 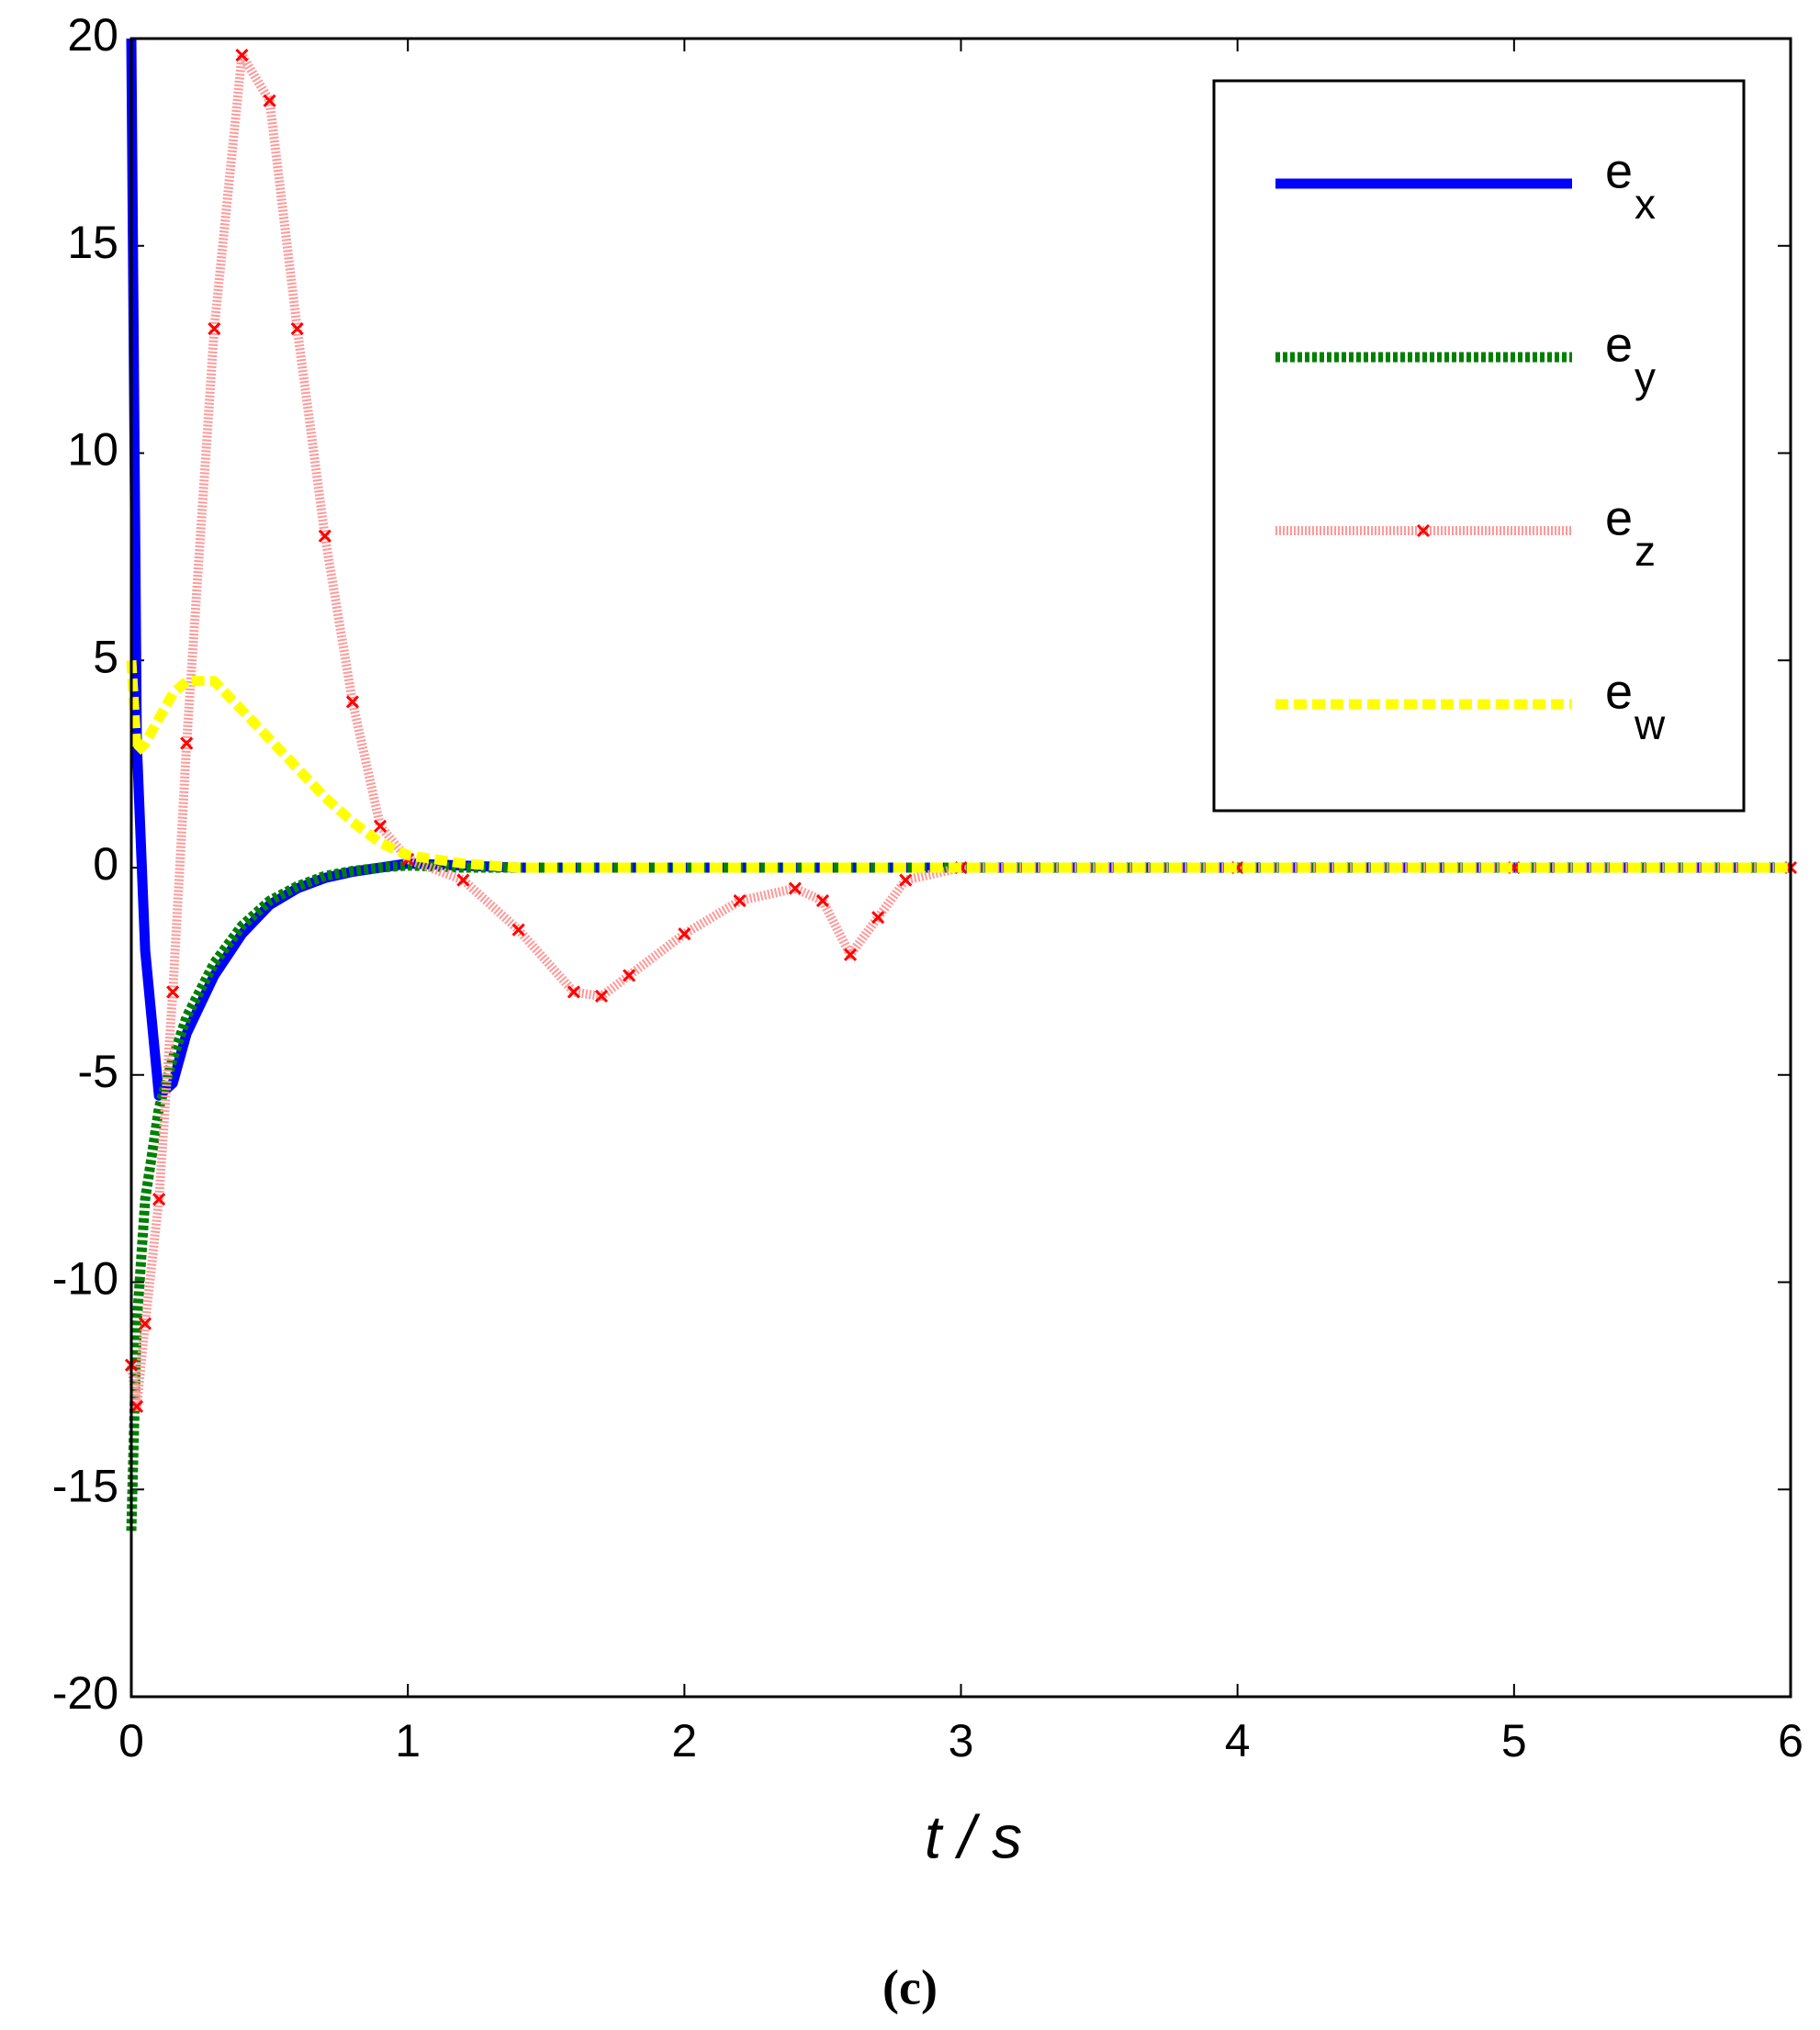 What do you see at coordinates (1790, 1740) in the screenshot?
I see `x-tick-label: 6` at bounding box center [1790, 1740].